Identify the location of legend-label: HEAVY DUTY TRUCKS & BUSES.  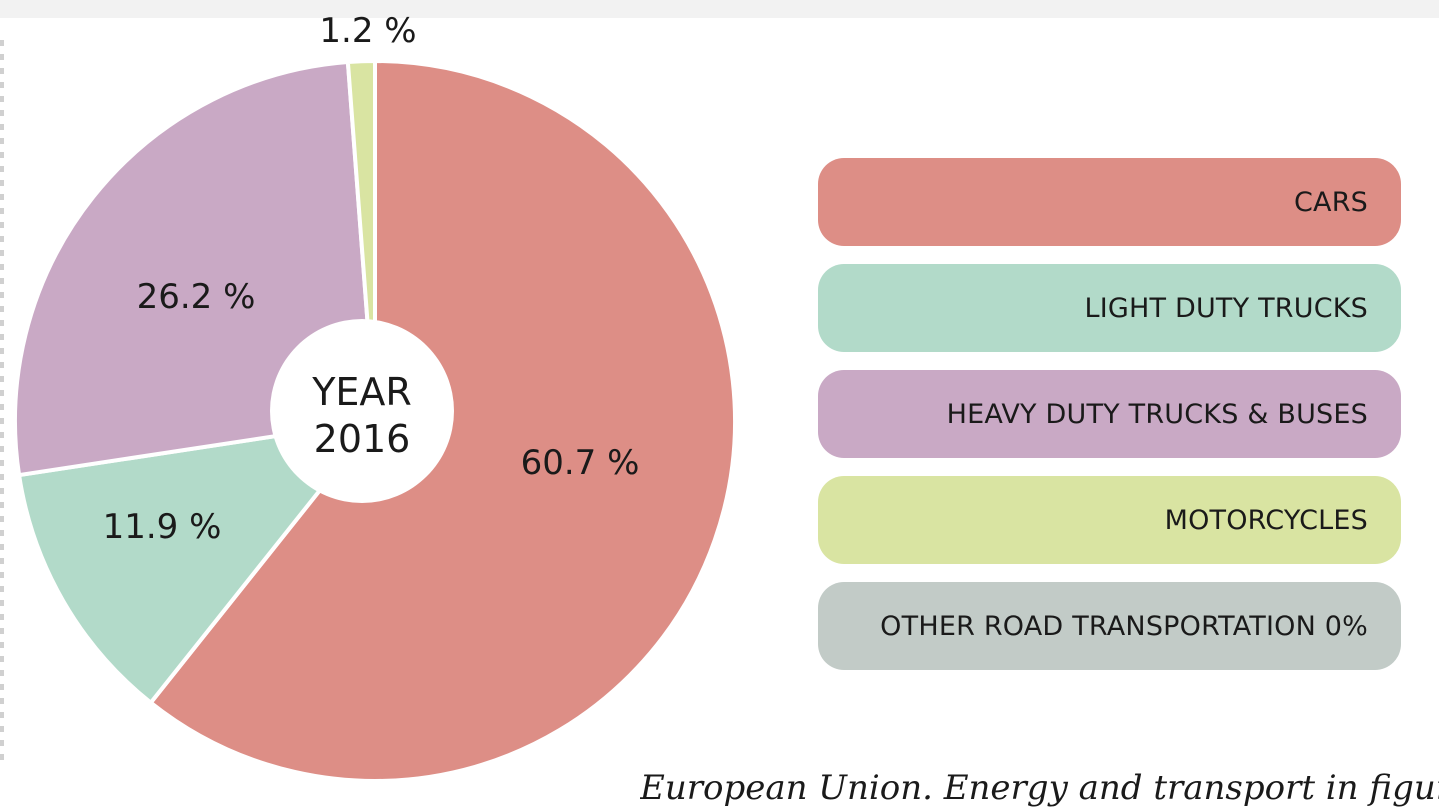
(1157, 414).